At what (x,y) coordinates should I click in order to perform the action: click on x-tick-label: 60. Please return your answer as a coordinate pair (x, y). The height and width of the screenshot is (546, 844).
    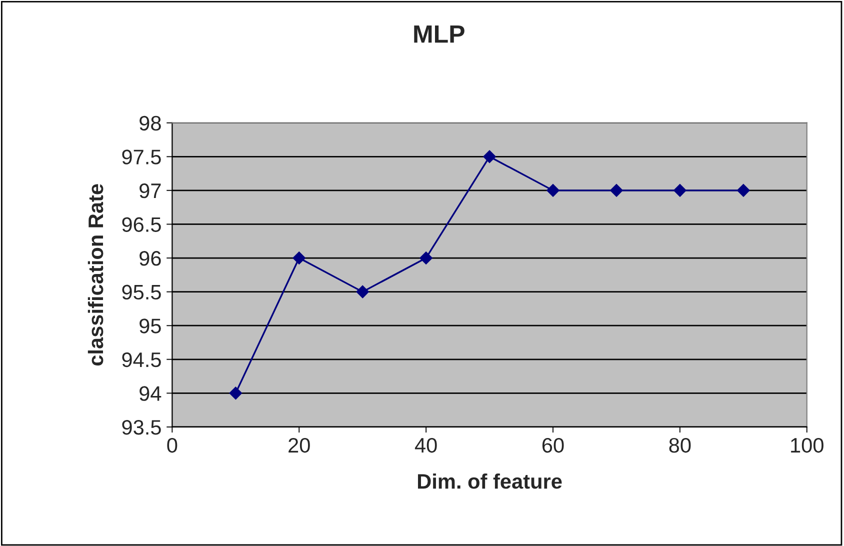
    Looking at the image, I should click on (553, 445).